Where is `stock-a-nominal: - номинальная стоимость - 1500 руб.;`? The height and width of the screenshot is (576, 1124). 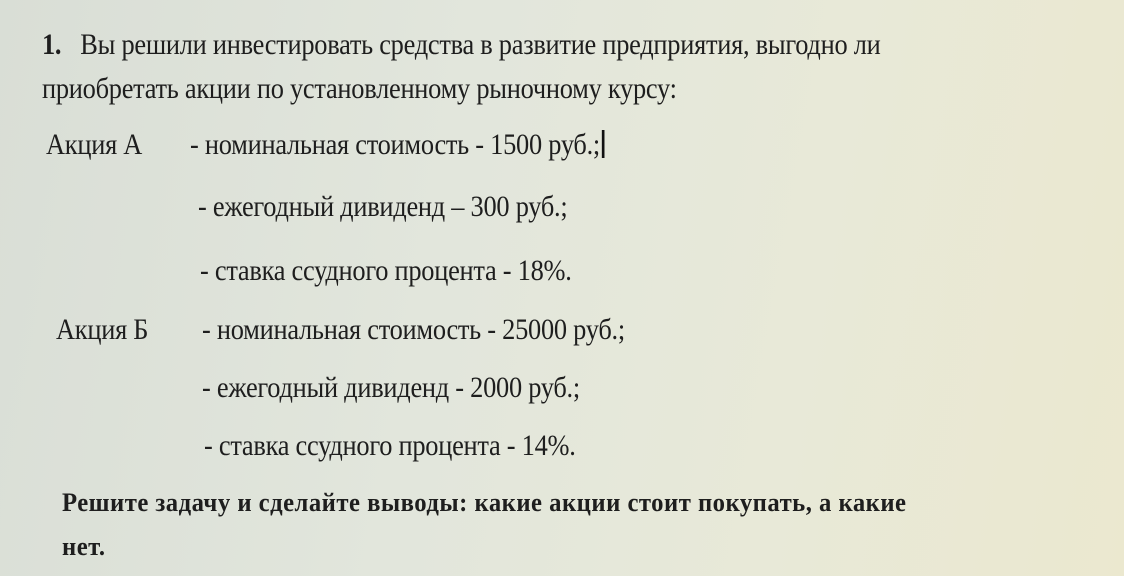
stock-a-nominal: - номинальная стоимость - 1500 руб.; is located at coordinates (397, 145).